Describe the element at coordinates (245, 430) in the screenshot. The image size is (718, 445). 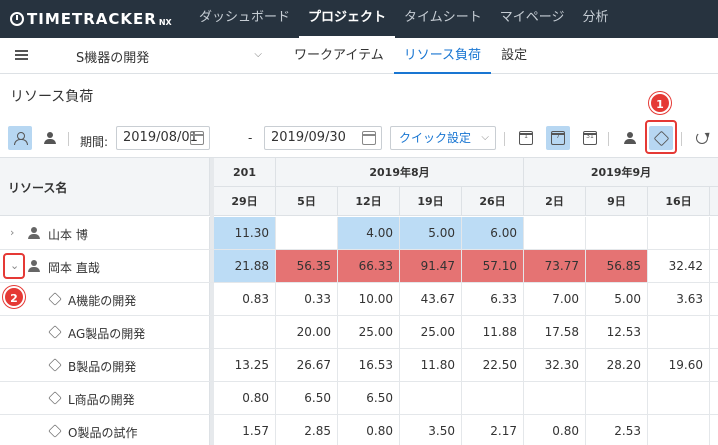
I see `load-cell: 1.57` at that location.